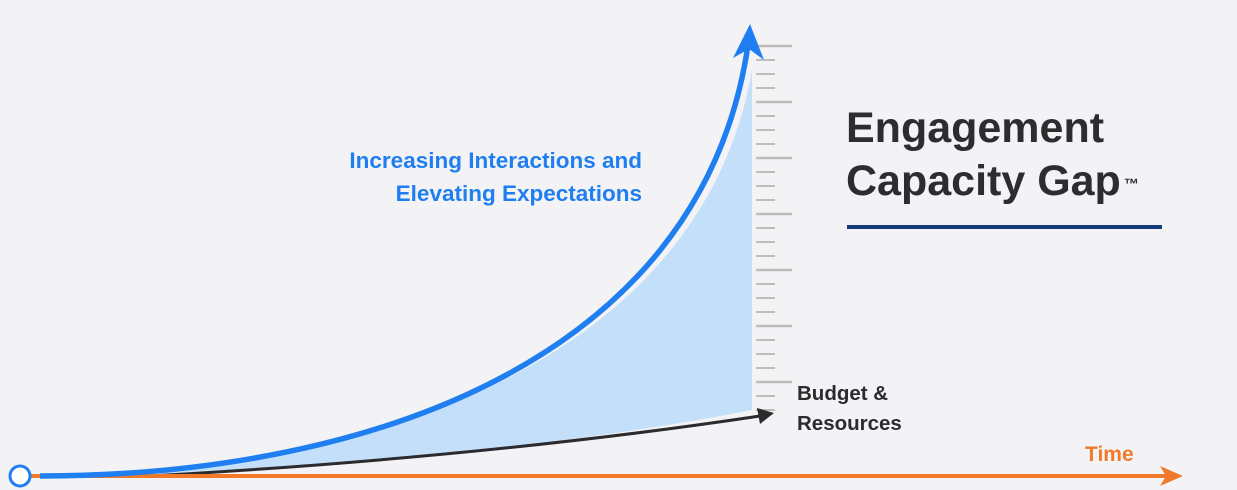  I want to click on budget-label-line-2: Resources, so click(849, 423).